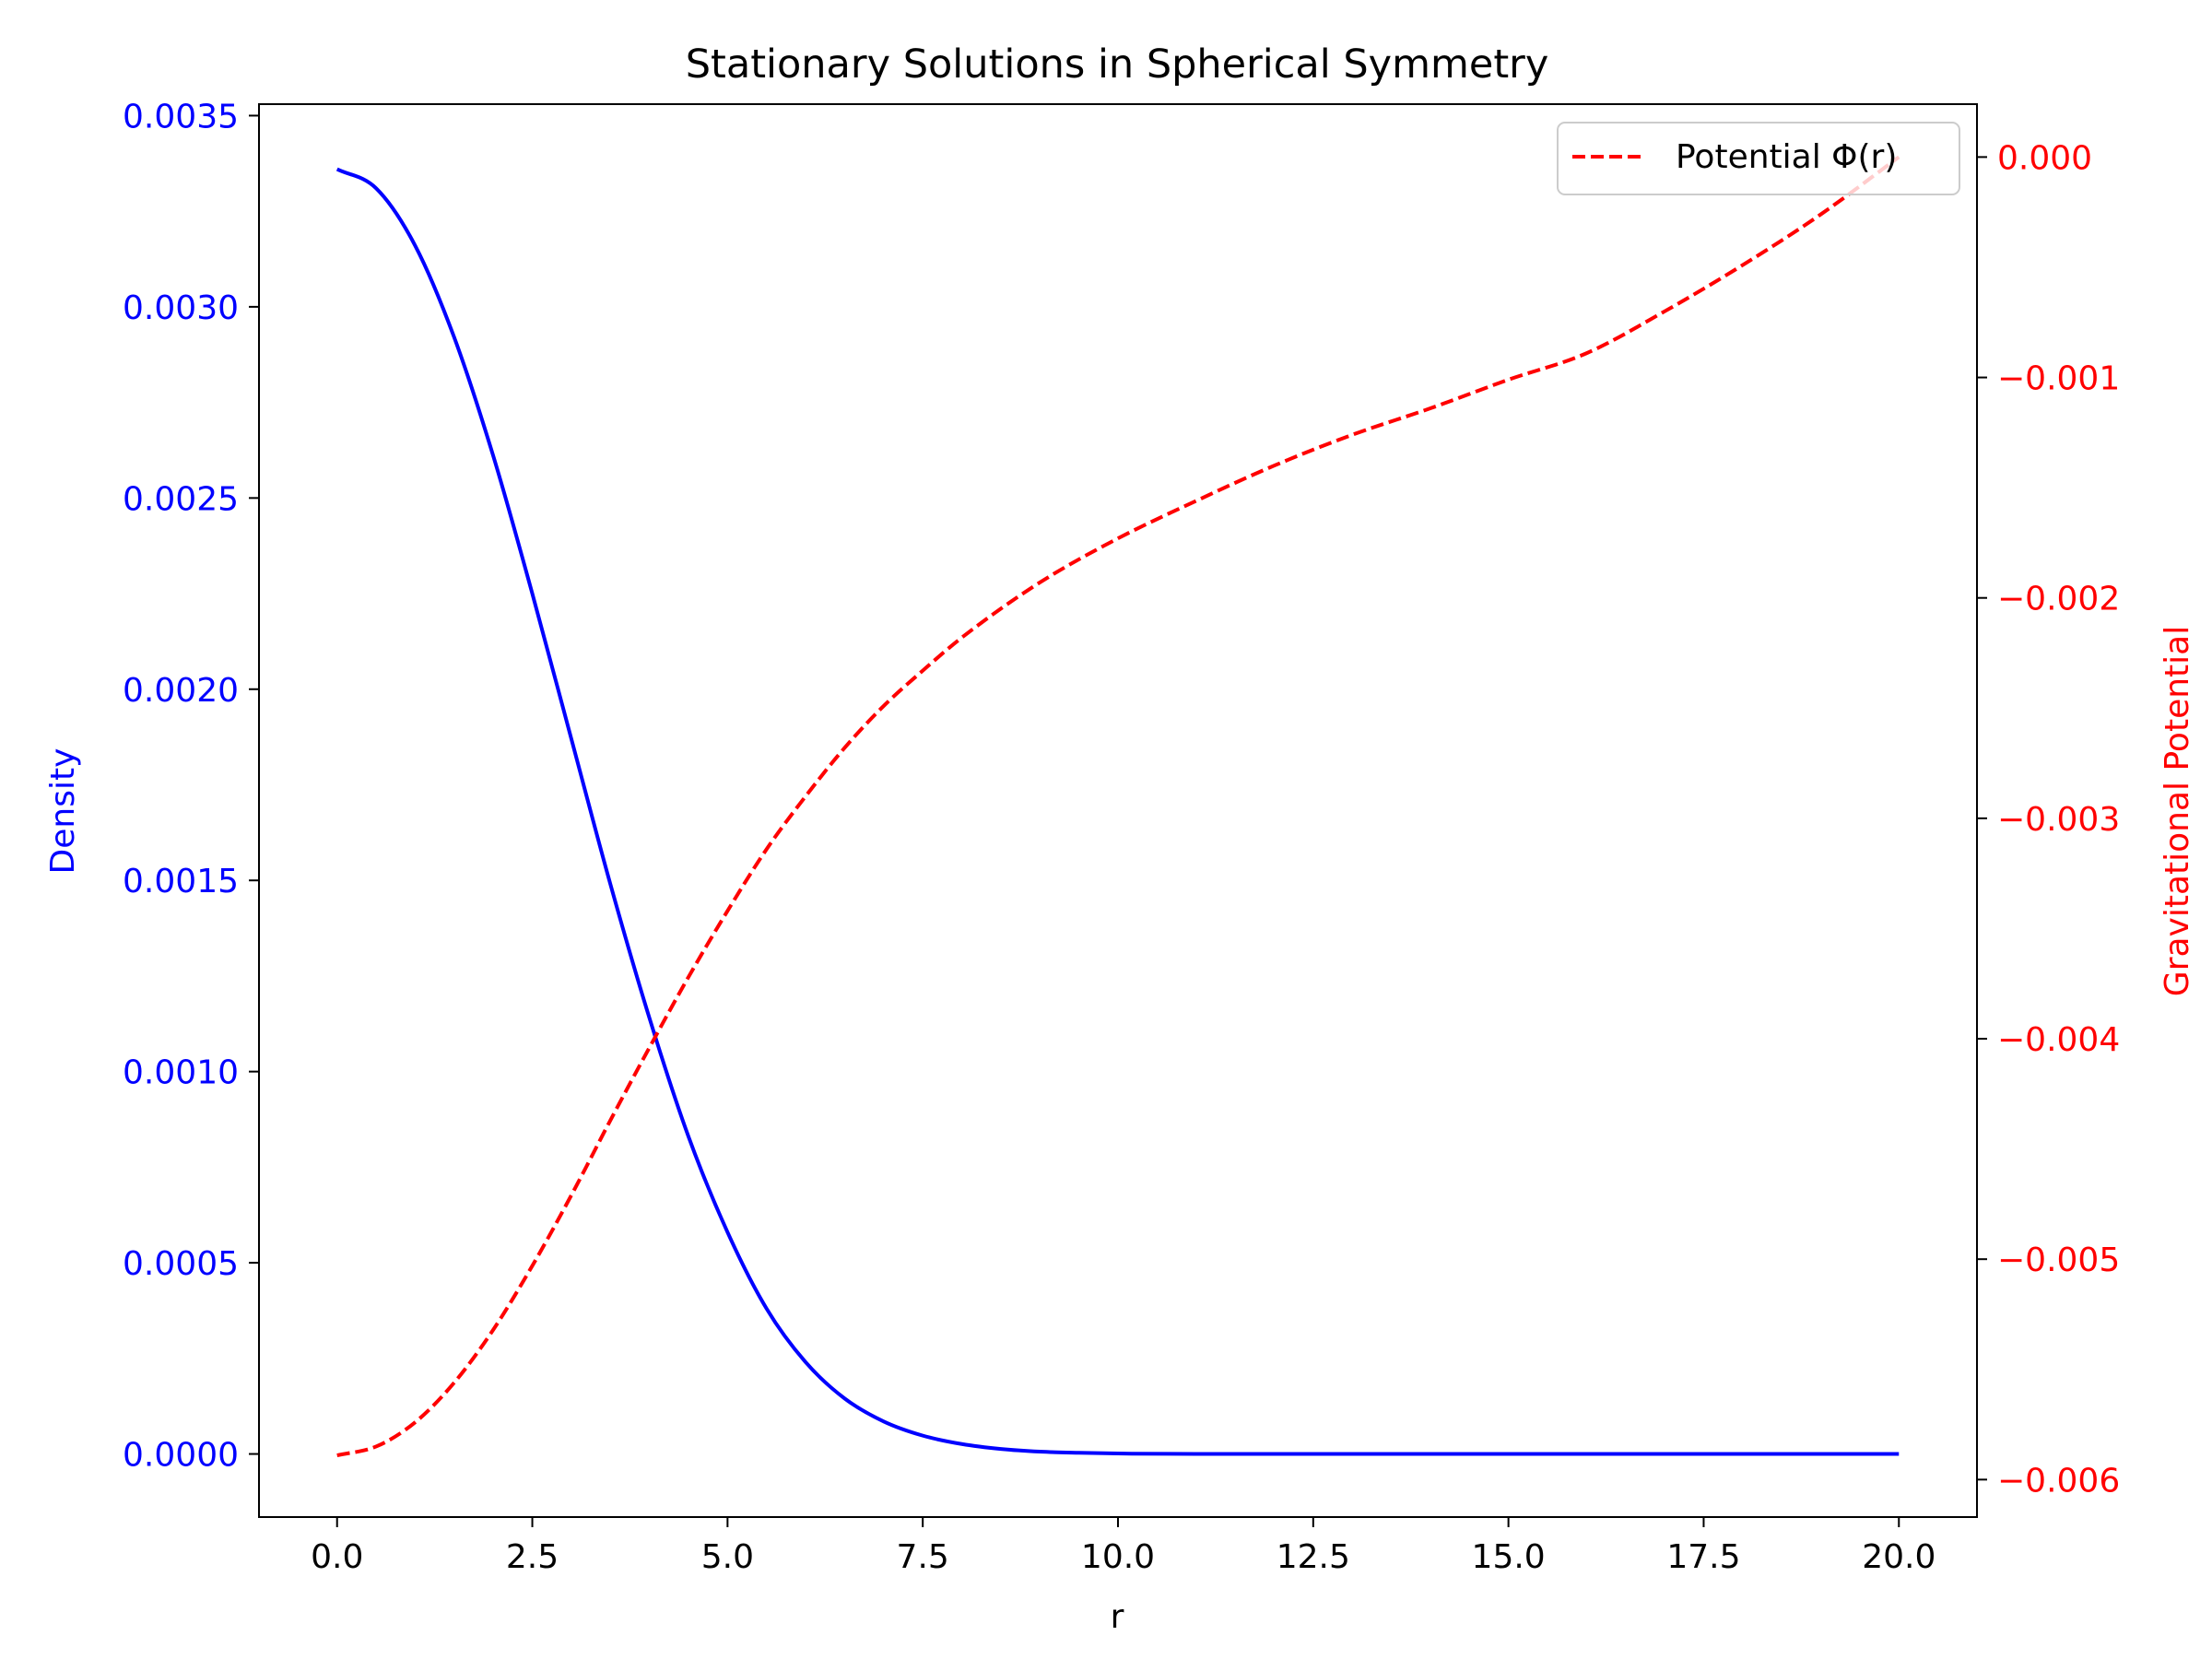 This screenshot has height=1659, width=2212. I want to click on x-tick-label: 2.5, so click(532, 1557).